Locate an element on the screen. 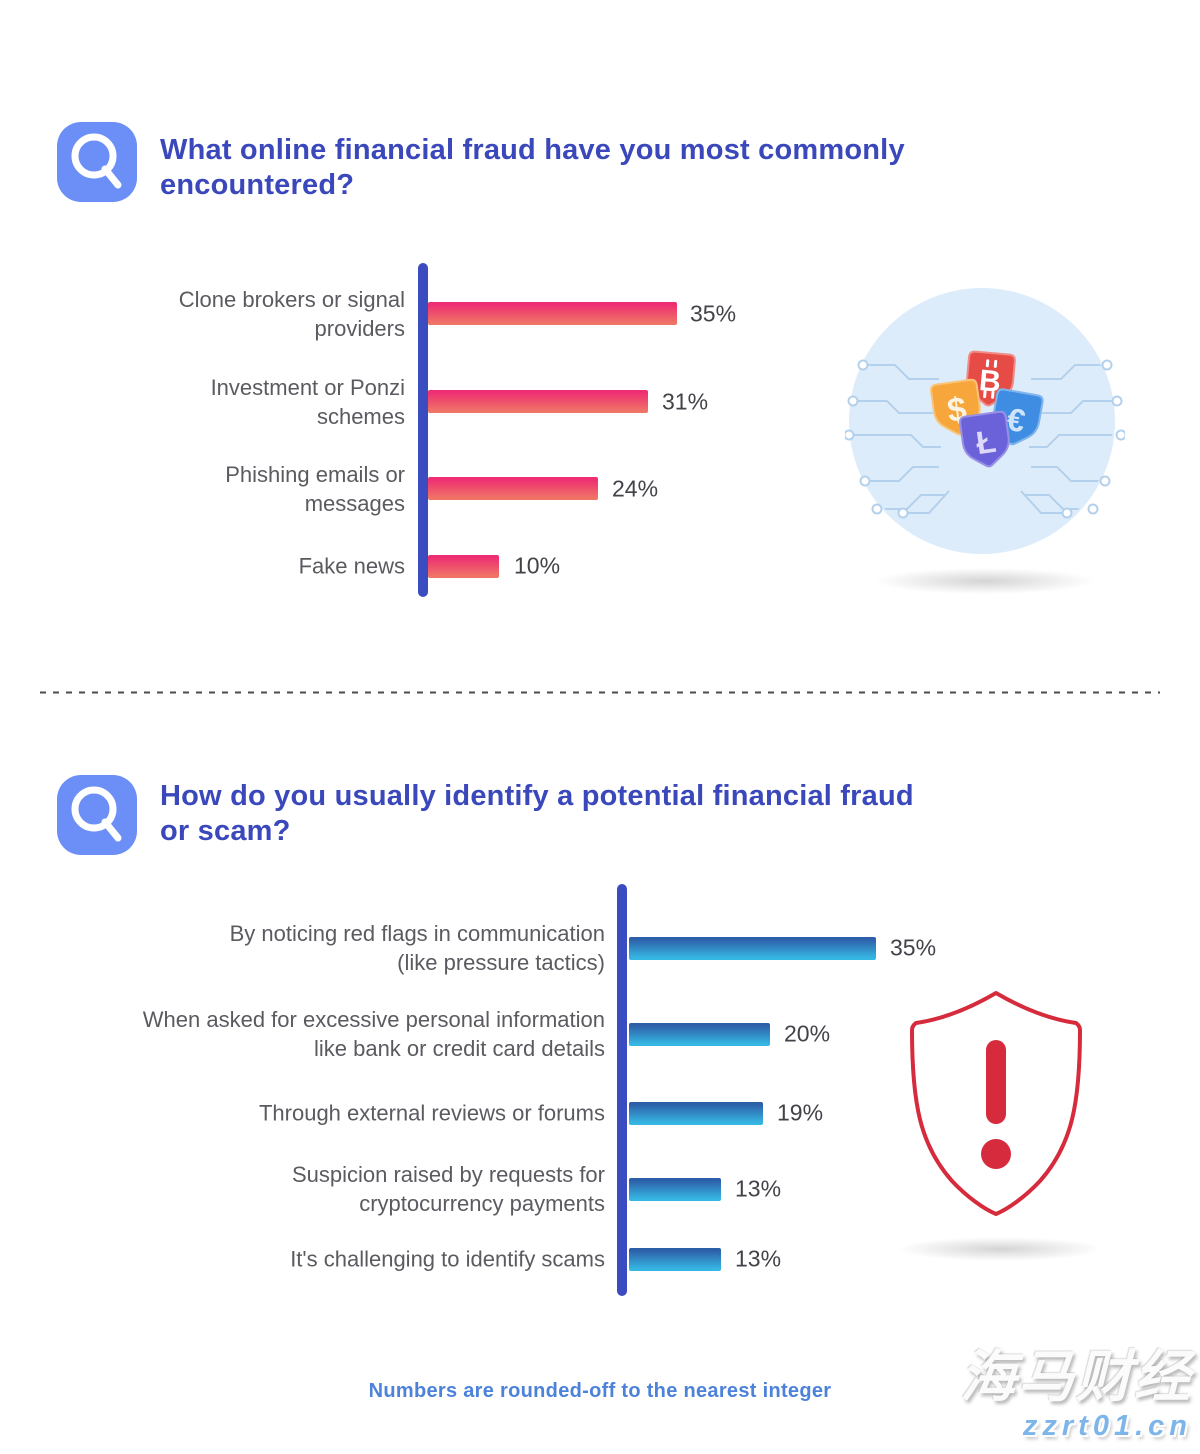 The image size is (1200, 1454). exclamation-dot is located at coordinates (996, 1154).